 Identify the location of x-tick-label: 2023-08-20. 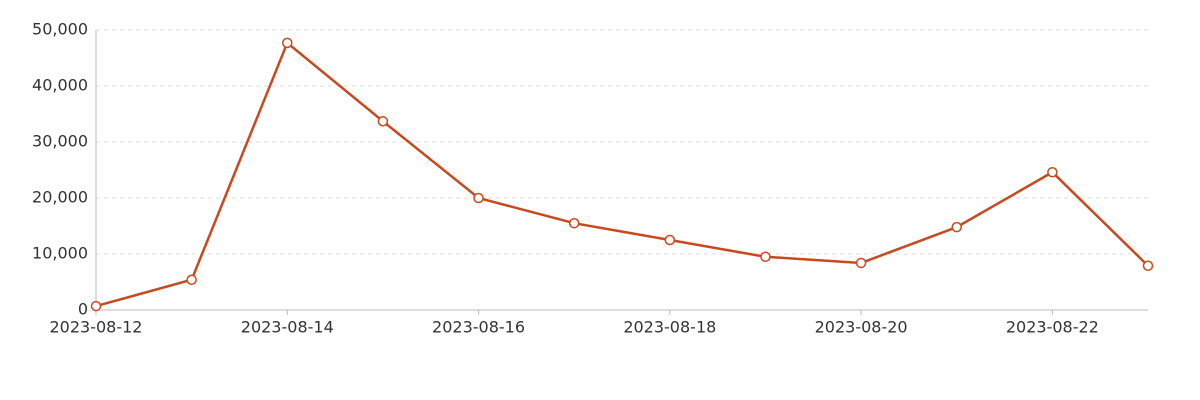
(861, 327).